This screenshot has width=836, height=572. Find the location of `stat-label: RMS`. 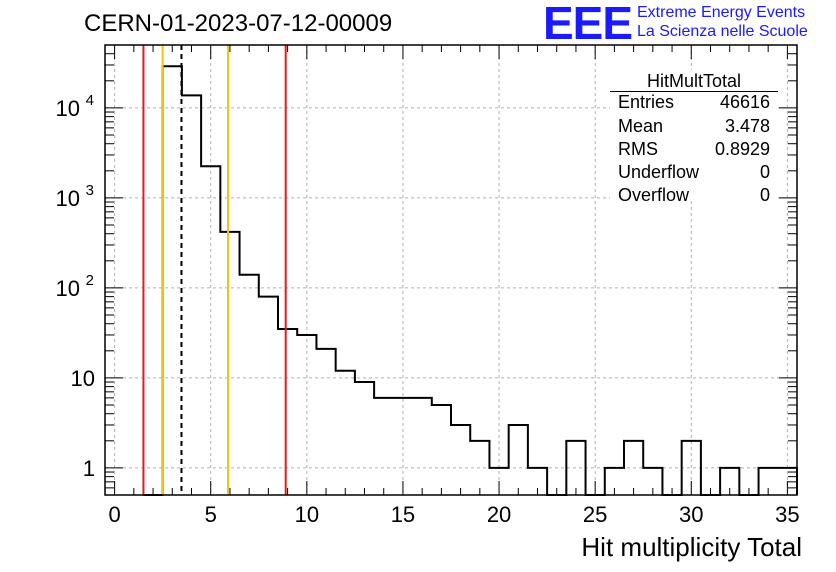

stat-label: RMS is located at coordinates (638, 149).